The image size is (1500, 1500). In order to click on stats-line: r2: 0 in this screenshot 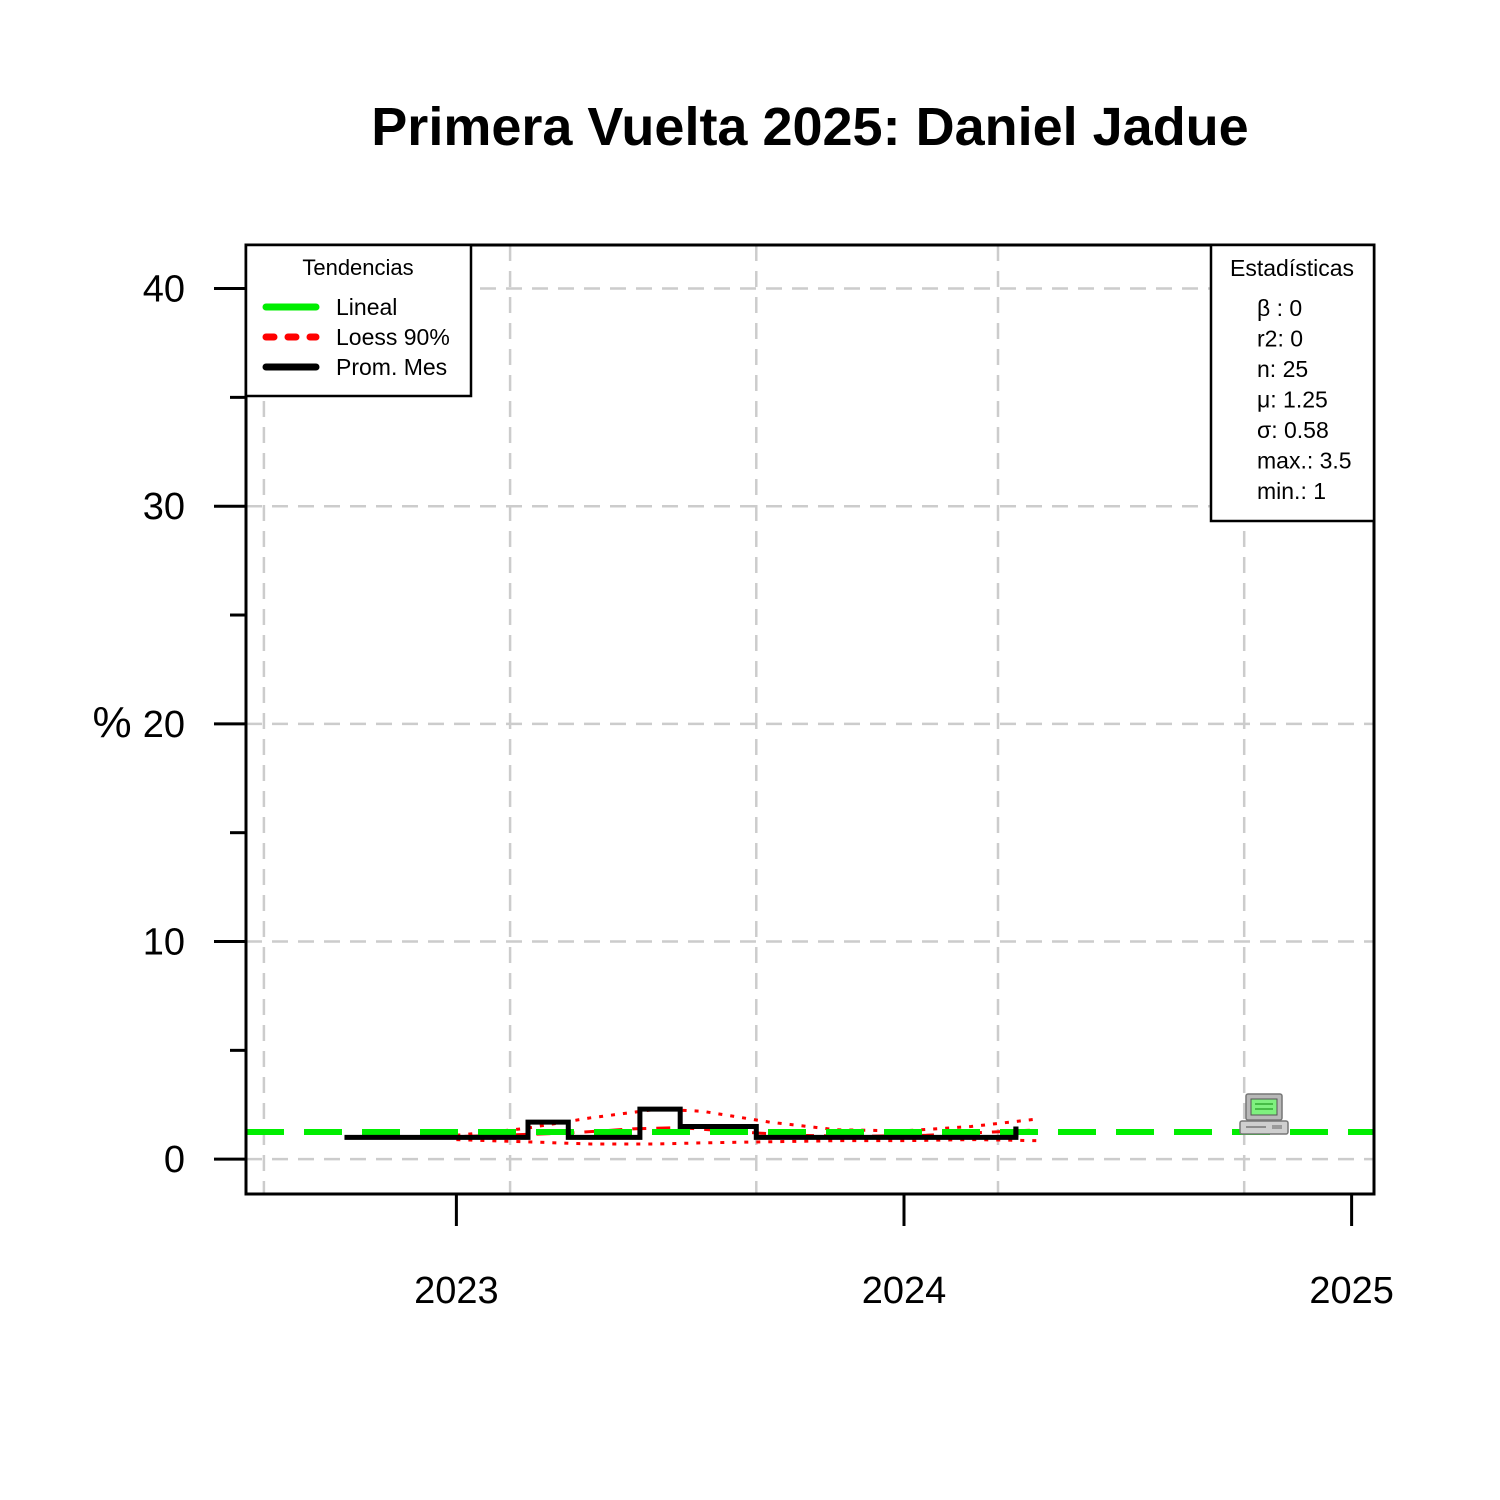, I will do `click(1280, 339)`.